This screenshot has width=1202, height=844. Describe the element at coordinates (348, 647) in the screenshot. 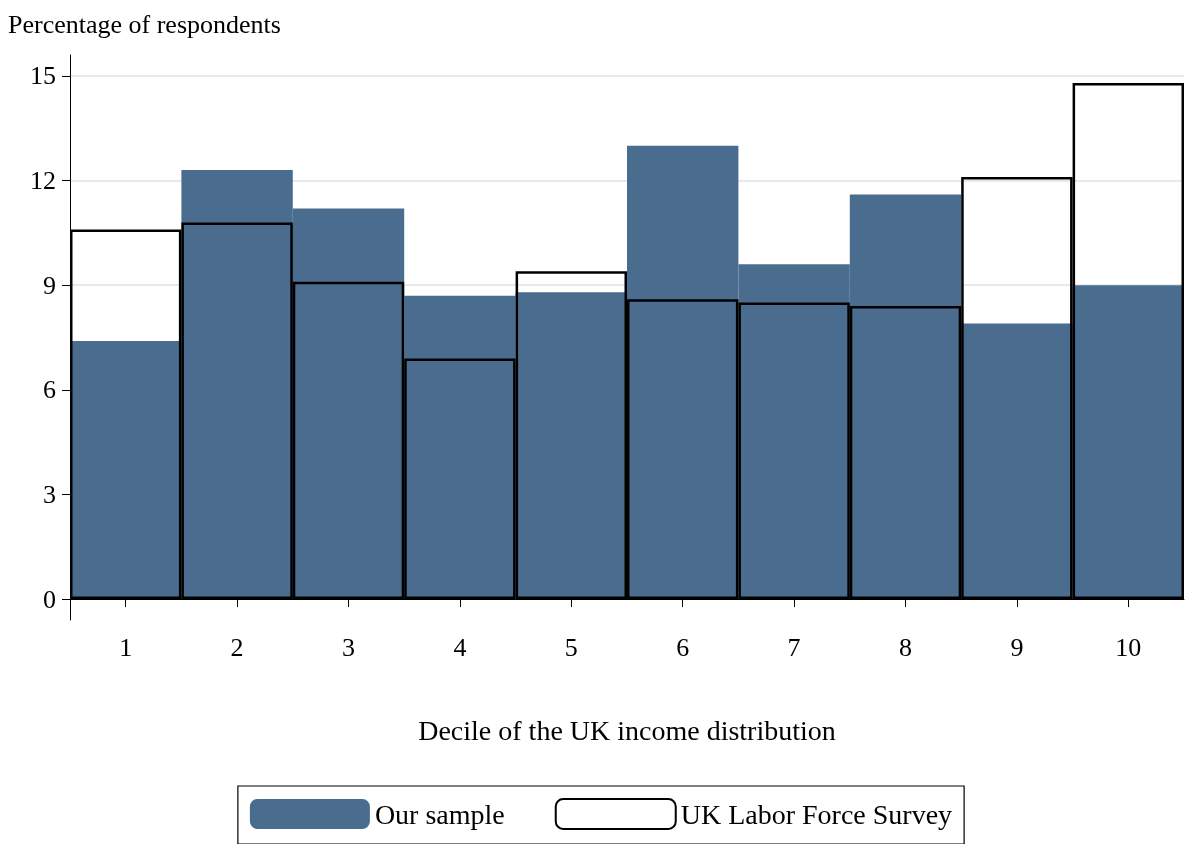

I see `x-tick-label: 3` at that location.